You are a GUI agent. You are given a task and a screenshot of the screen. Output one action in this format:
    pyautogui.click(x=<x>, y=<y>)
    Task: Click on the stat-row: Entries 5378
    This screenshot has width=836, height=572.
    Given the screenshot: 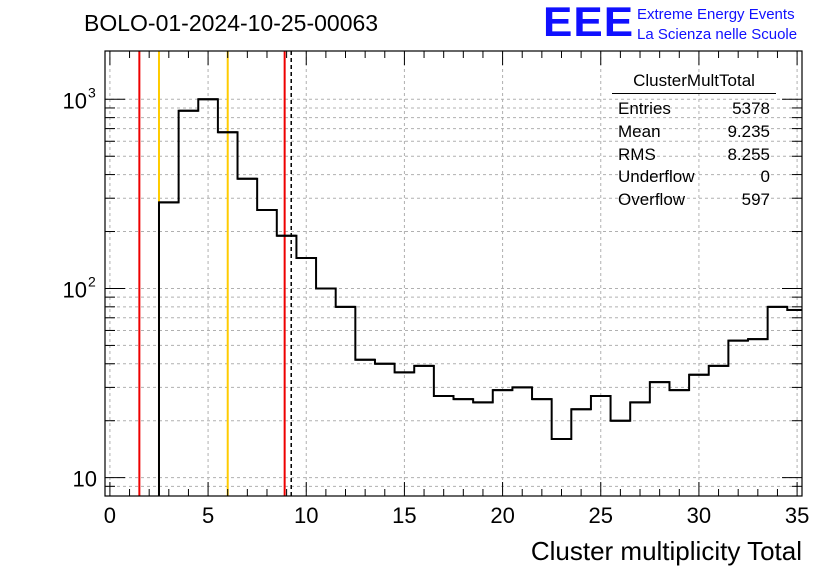 What is the action you would take?
    pyautogui.click(x=694, y=109)
    